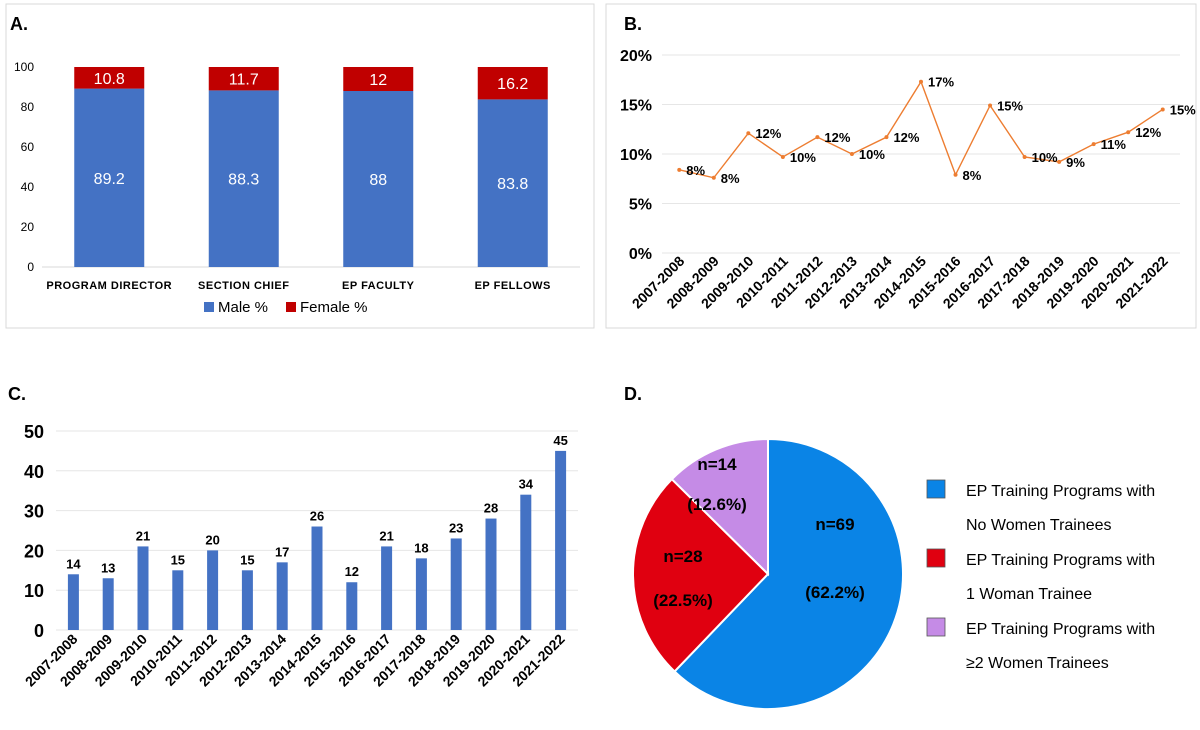 The height and width of the screenshot is (730, 1200). What do you see at coordinates (683, 600) in the screenshot?
I see `d-slice-label-pct: (22.5%)` at bounding box center [683, 600].